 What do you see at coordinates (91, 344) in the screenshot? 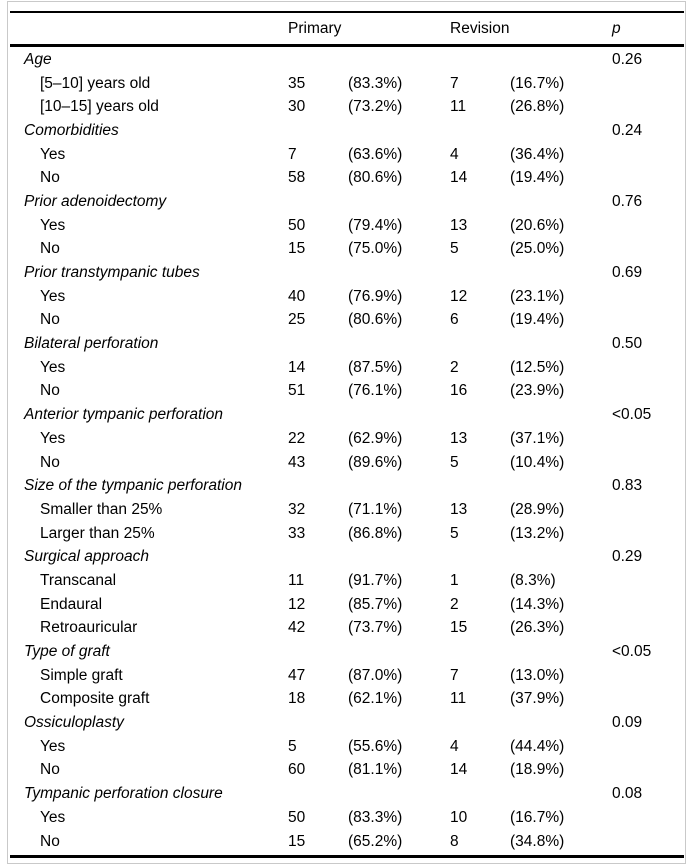
I see `category-label: Bilateral perforation` at bounding box center [91, 344].